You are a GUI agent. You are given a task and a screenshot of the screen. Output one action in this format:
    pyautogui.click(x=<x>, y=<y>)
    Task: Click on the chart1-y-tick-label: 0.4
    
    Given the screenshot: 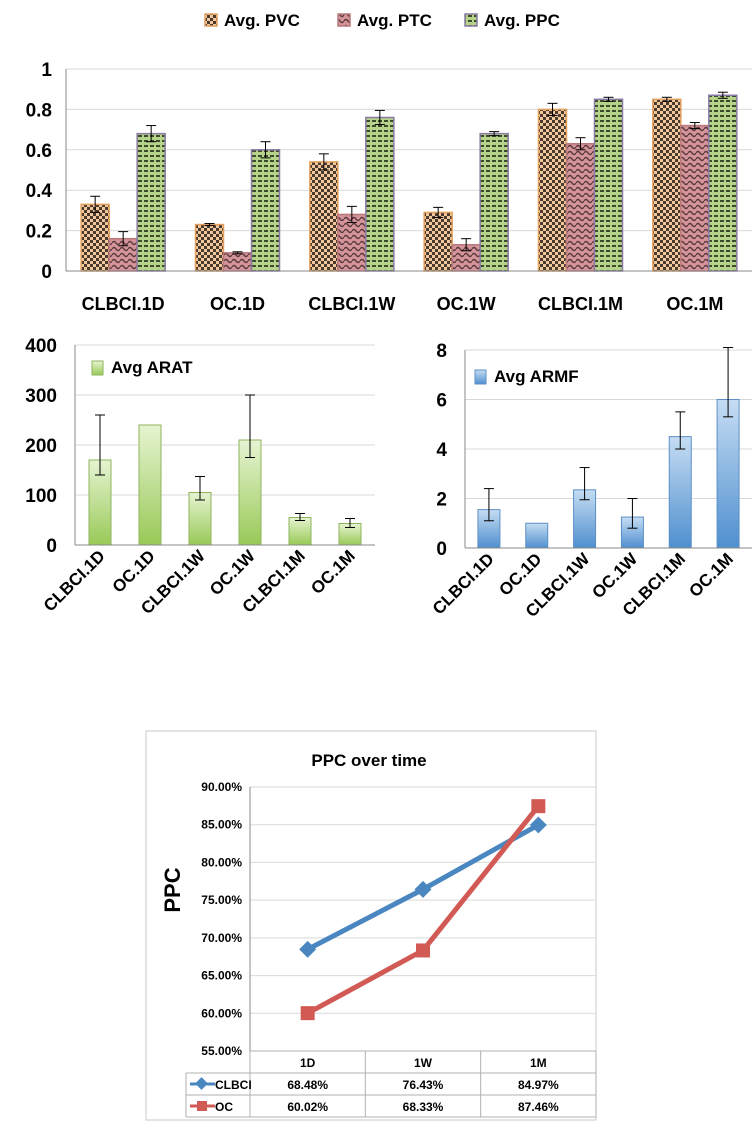 What is the action you would take?
    pyautogui.click(x=39, y=191)
    